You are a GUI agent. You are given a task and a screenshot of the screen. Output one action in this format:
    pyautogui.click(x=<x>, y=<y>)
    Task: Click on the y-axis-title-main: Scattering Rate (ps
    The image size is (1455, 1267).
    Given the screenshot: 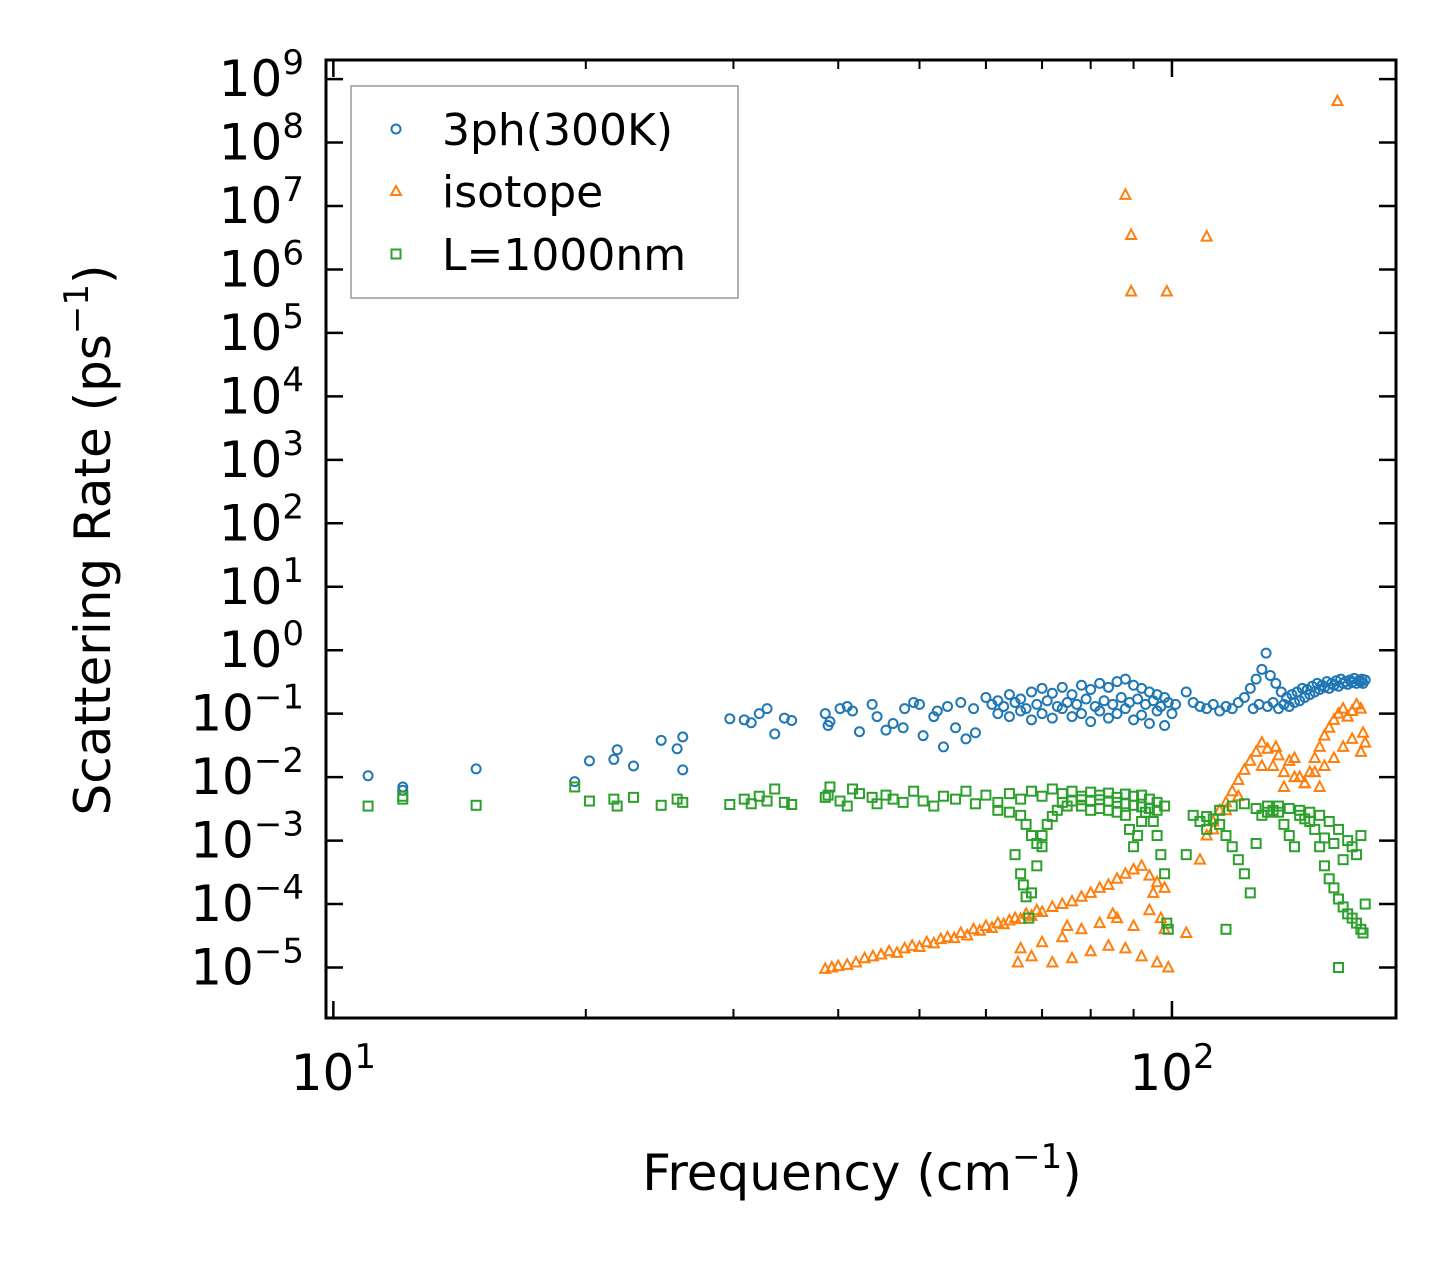 What is the action you would take?
    pyautogui.click(x=93, y=574)
    